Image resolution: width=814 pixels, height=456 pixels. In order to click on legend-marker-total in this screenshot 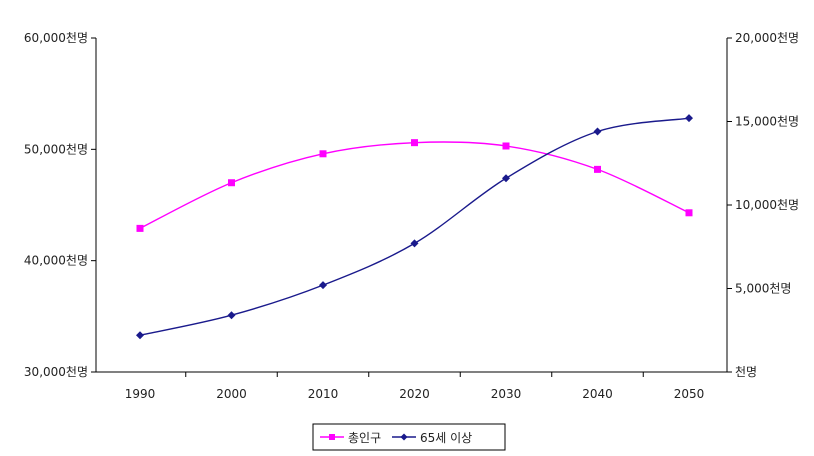, I will do `click(332, 437)`.